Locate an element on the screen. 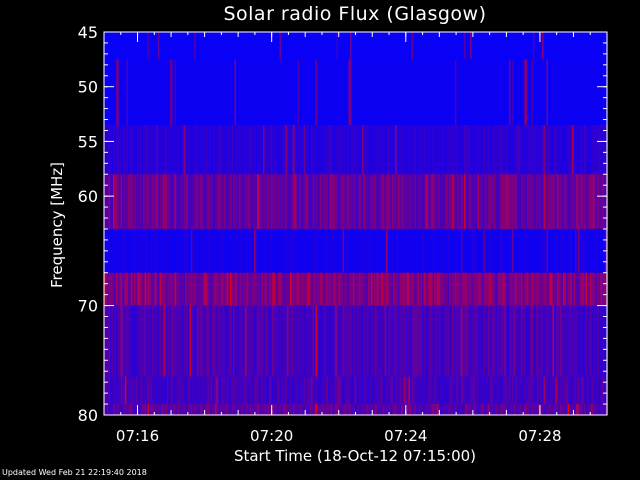 This screenshot has height=480, width=640. y-tick-label: 80 is located at coordinates (88, 415).